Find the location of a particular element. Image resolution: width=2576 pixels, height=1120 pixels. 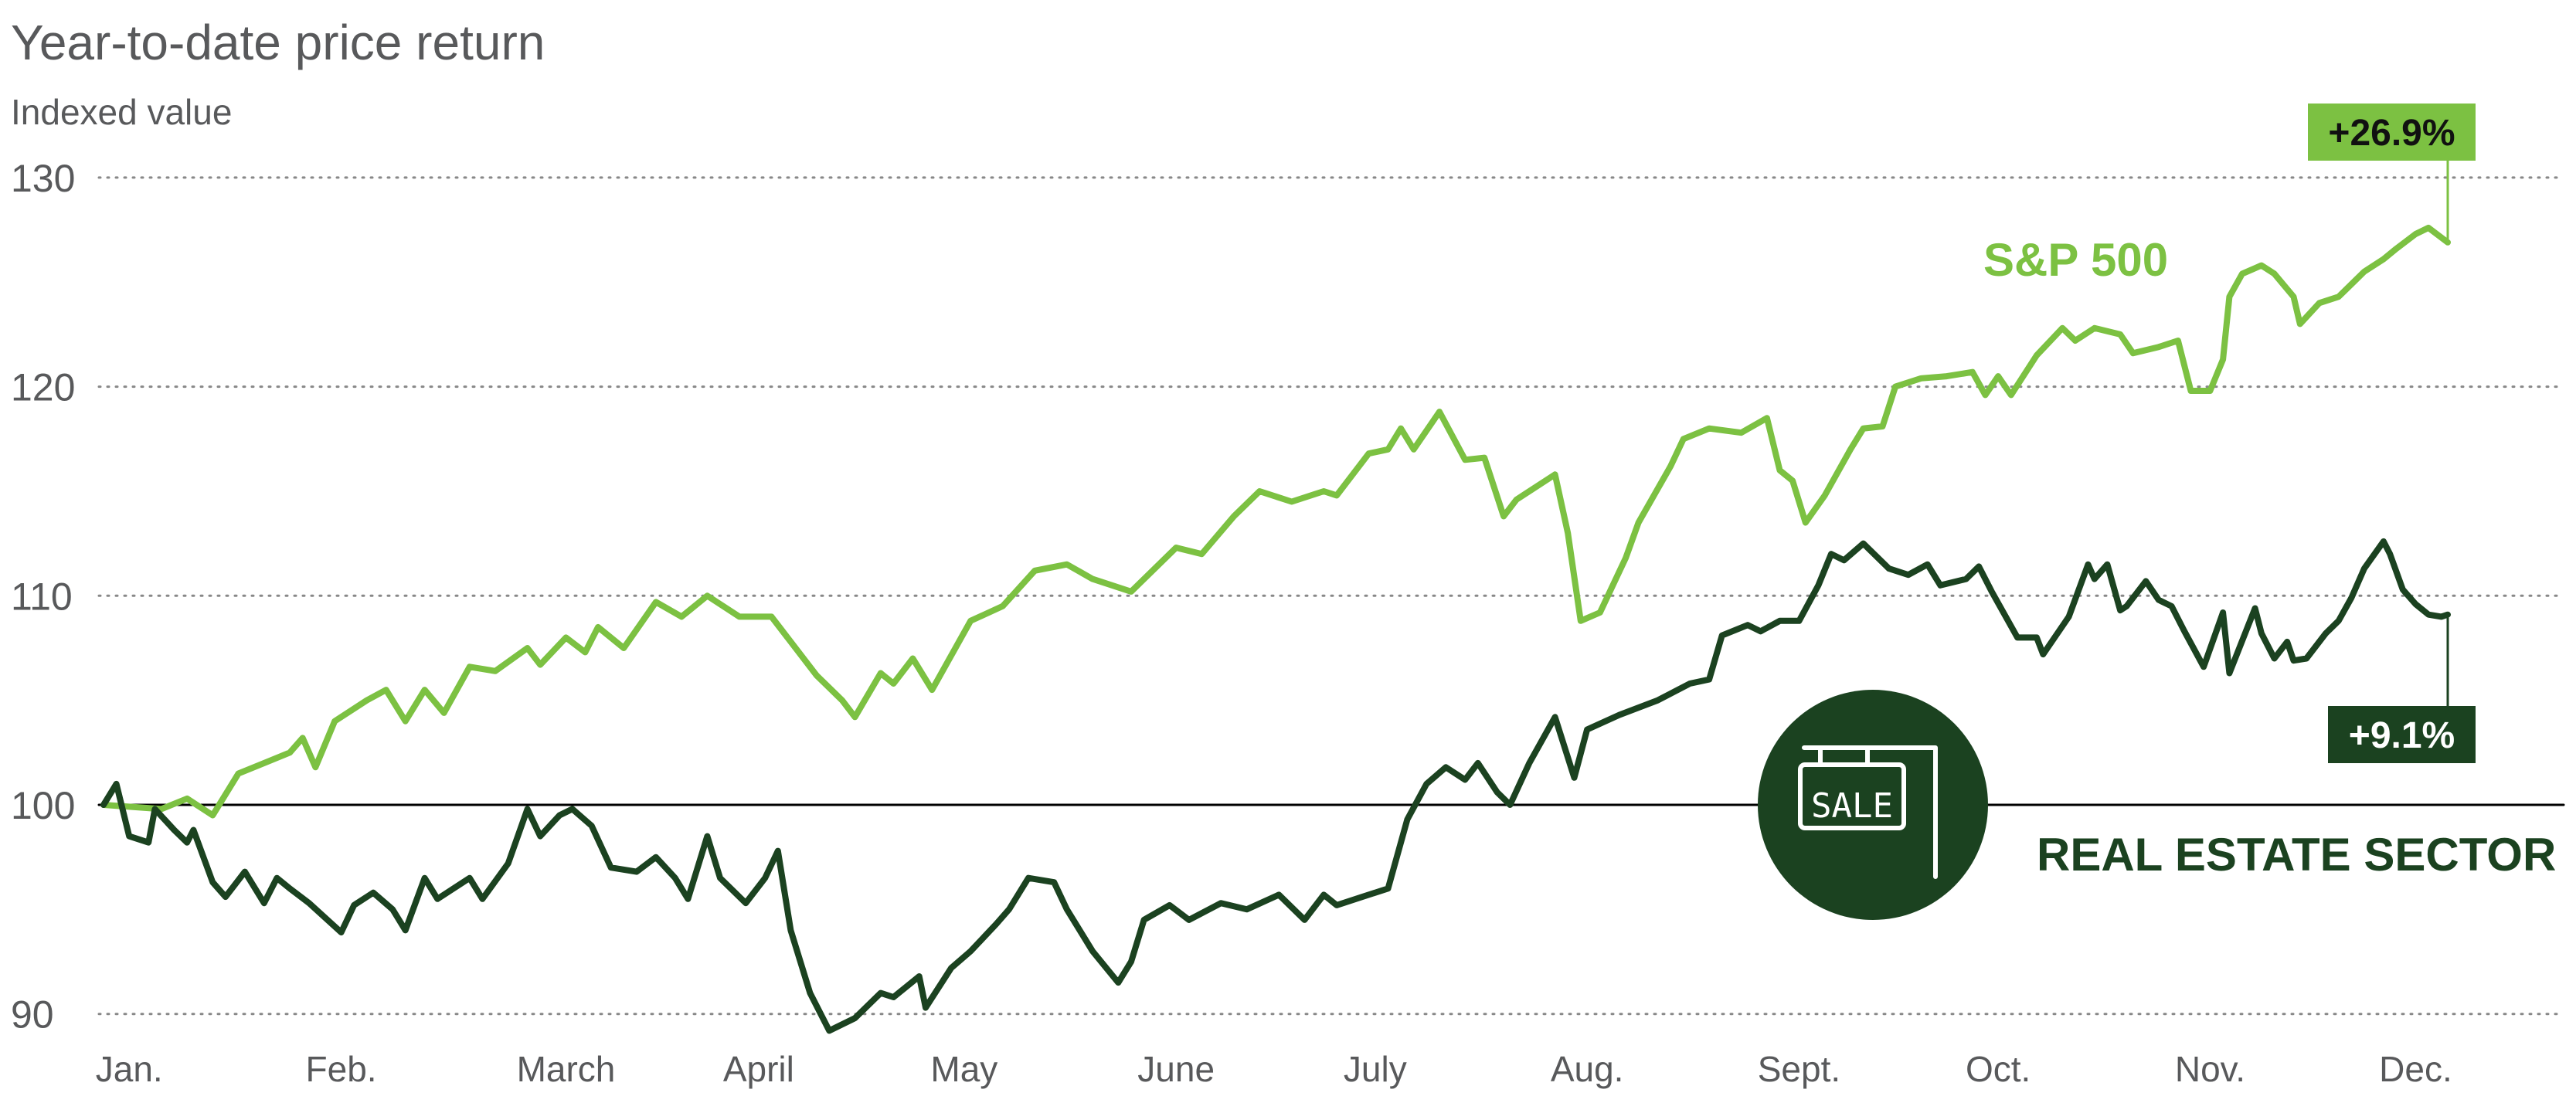

sale-sign-text: SALE is located at coordinates (1852, 806).